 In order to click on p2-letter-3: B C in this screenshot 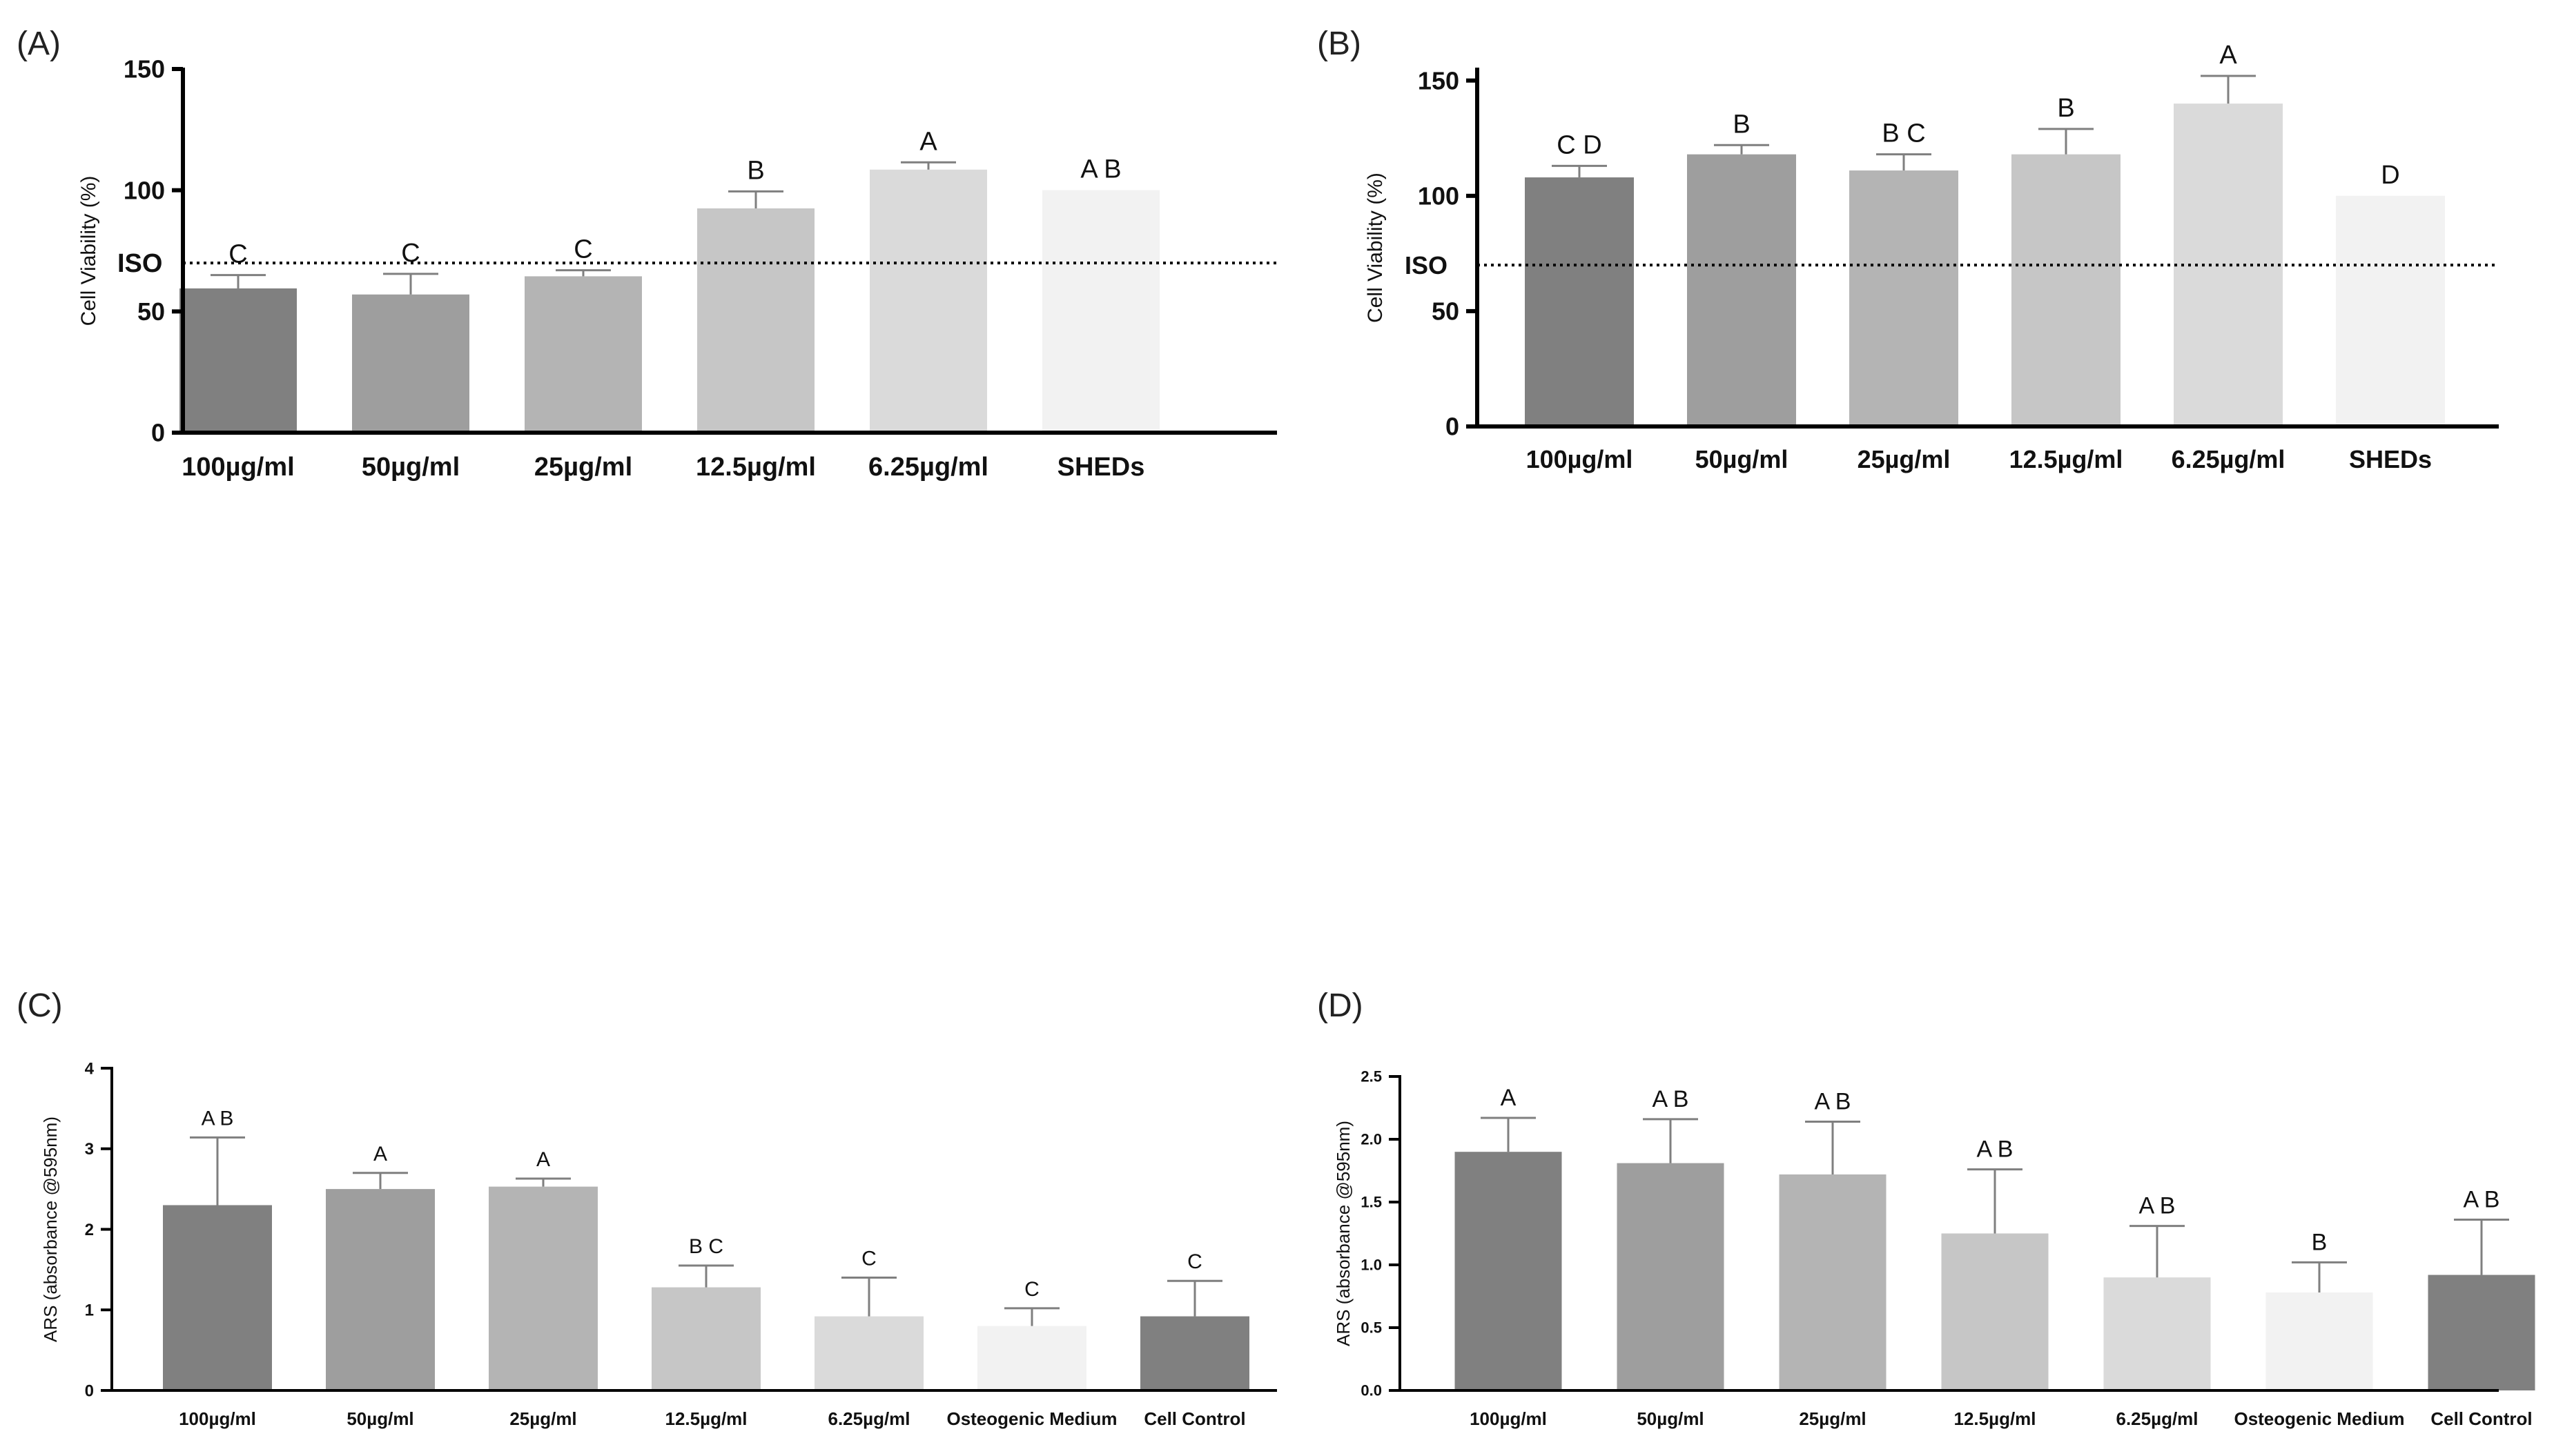, I will do `click(1903, 133)`.